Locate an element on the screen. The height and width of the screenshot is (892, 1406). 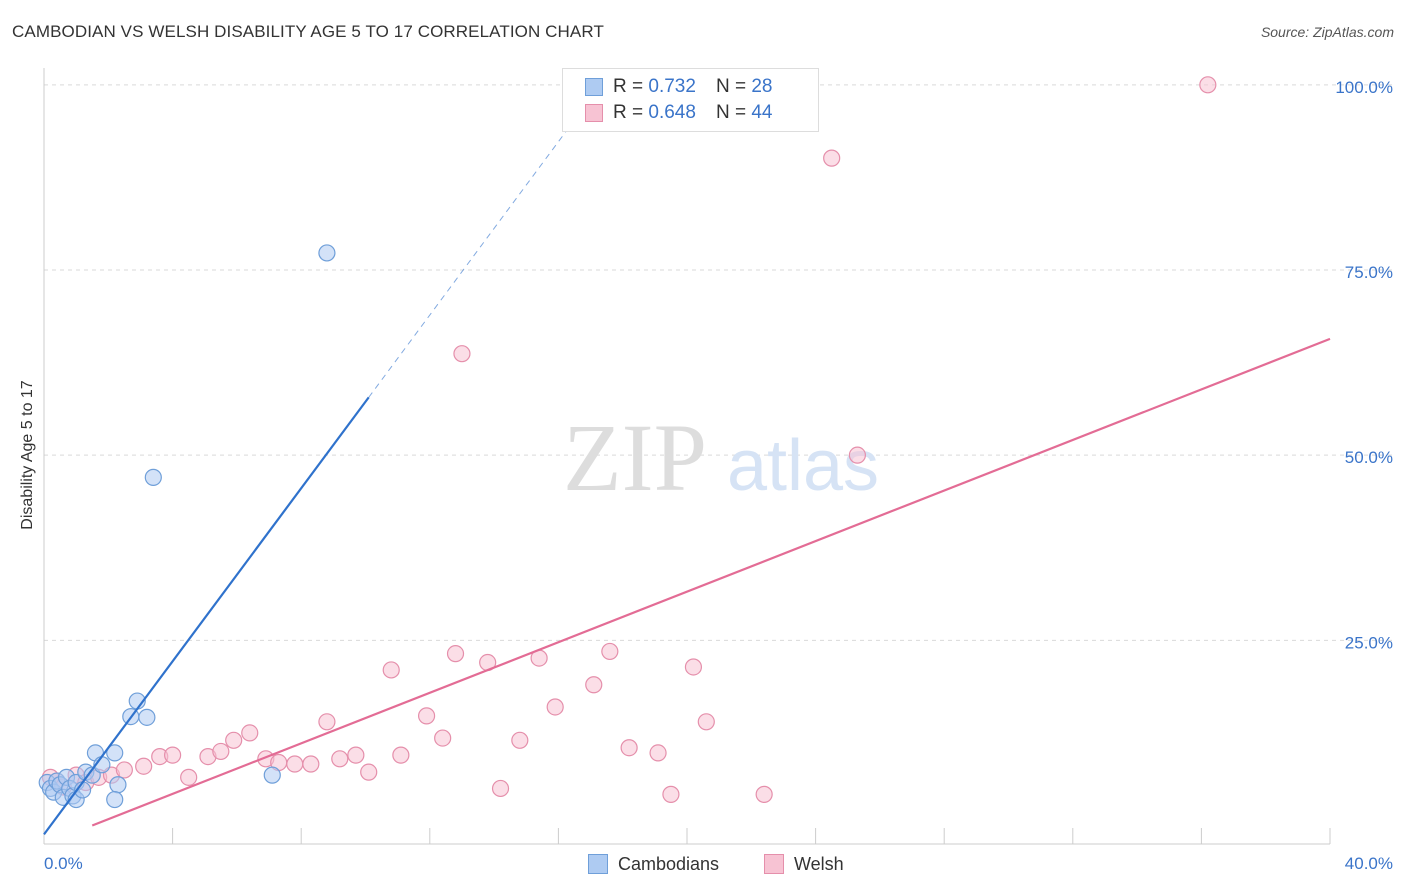
source-credit: Source: ZipAtlas.com is located at coordinates (1327, 32).